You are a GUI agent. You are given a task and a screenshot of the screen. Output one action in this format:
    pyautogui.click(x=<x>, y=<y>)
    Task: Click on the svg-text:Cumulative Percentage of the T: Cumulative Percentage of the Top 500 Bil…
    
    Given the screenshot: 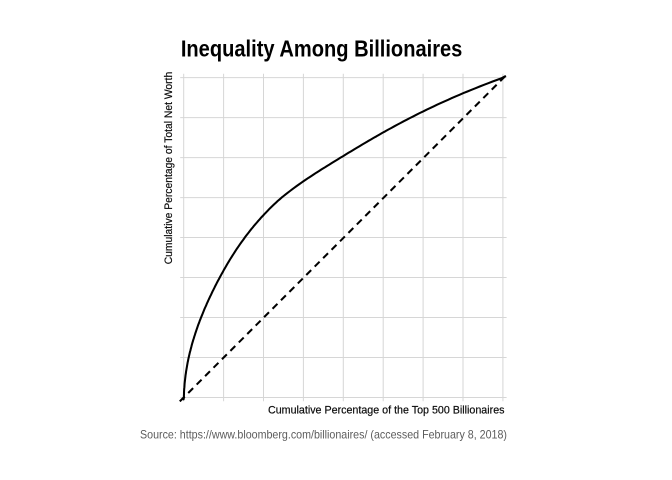 What is the action you would take?
    pyautogui.click(x=386, y=411)
    